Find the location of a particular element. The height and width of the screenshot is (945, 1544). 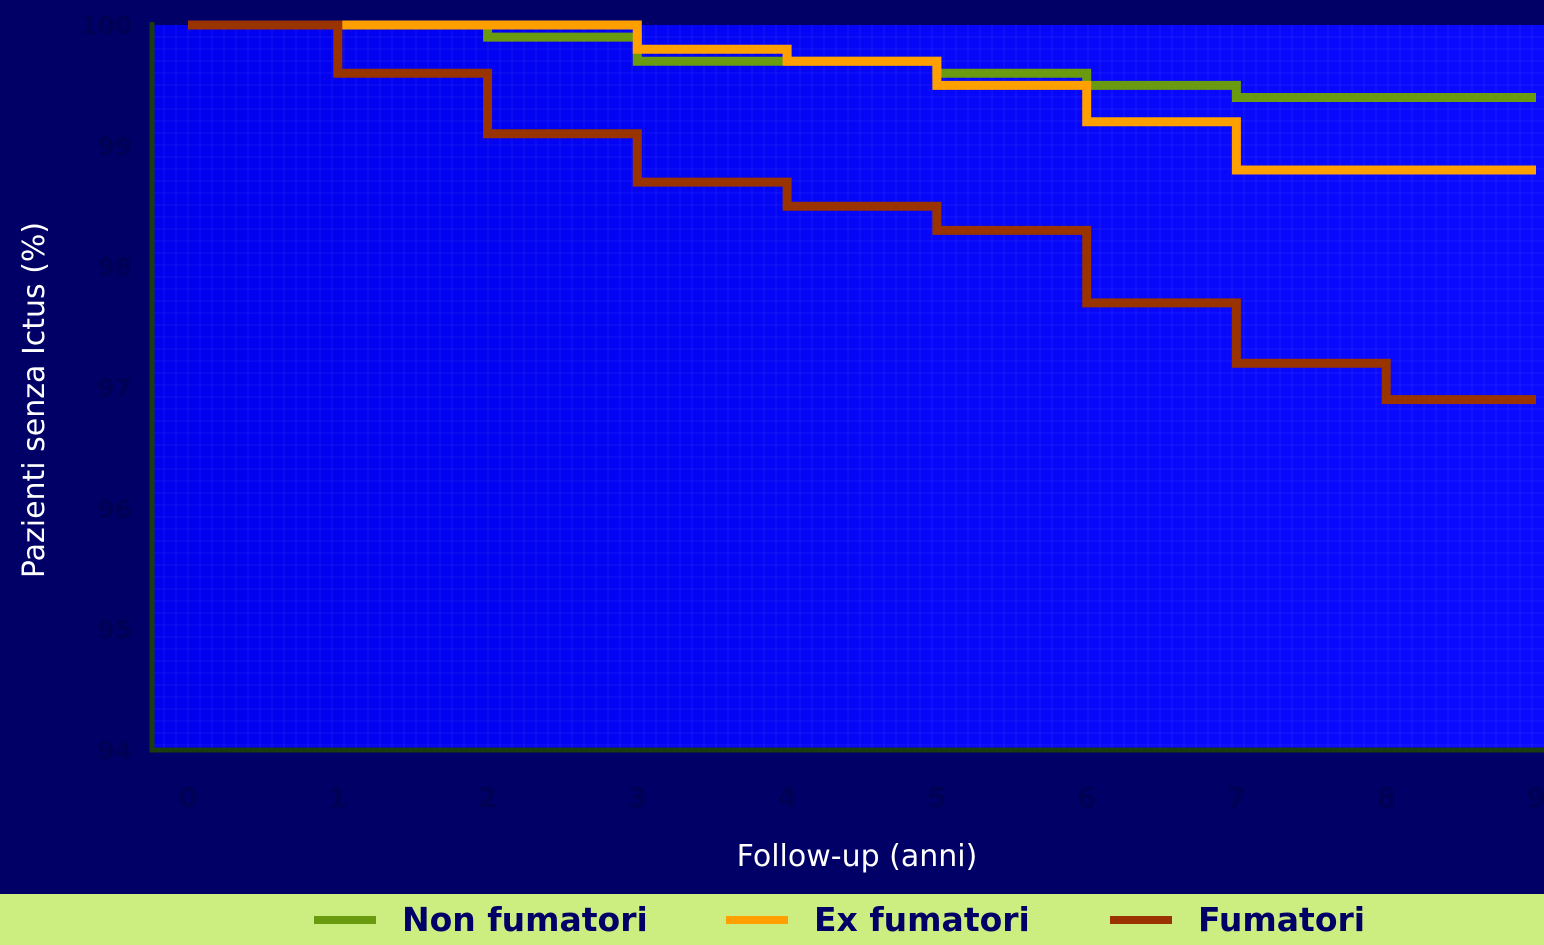

x-tick-label: 5 is located at coordinates (936, 797).